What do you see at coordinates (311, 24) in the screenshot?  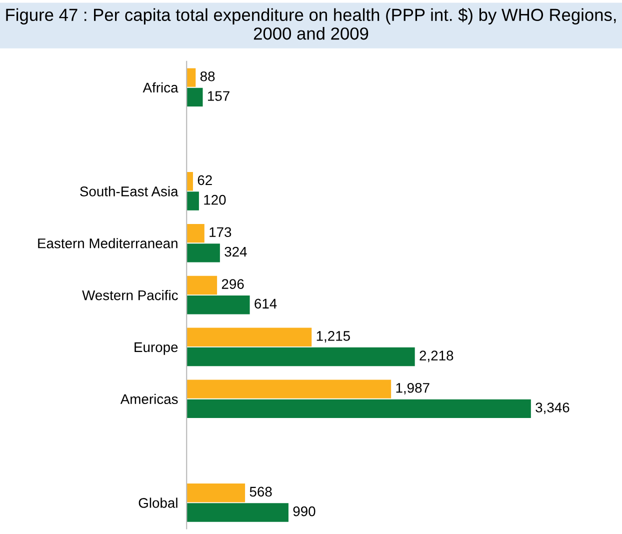 I see `chart-title: Figure 47 : Per capita total expenditure on health (PPP int. $) by WHO Regions, 2000 and 2009` at bounding box center [311, 24].